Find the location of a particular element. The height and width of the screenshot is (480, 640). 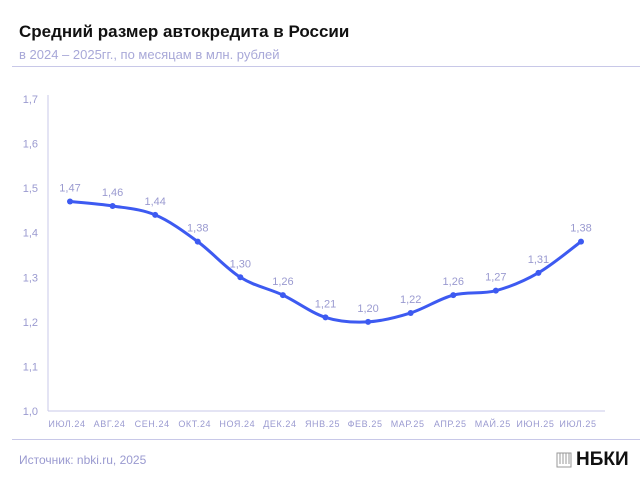

nbki-logo: НБКИ is located at coordinates (592, 460).